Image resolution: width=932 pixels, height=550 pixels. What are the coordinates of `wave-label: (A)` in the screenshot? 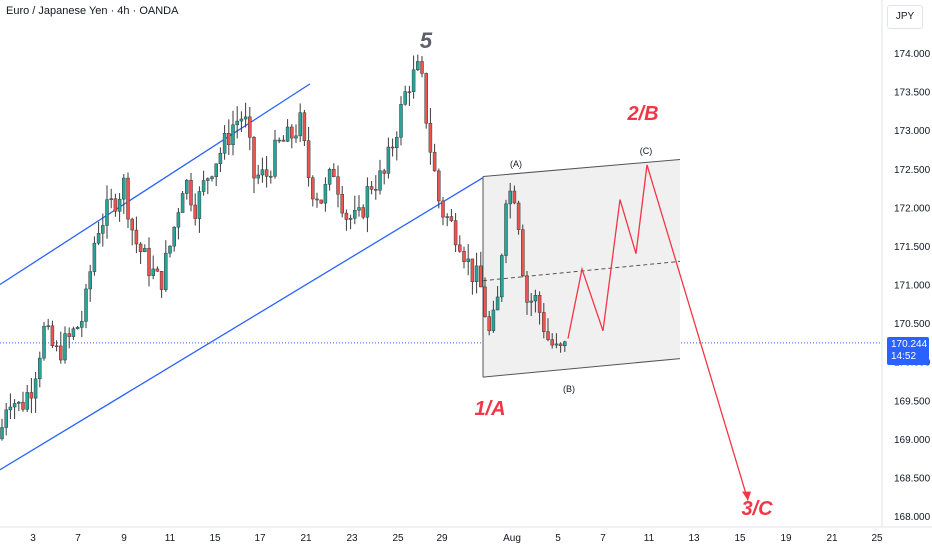 It's located at (516, 164).